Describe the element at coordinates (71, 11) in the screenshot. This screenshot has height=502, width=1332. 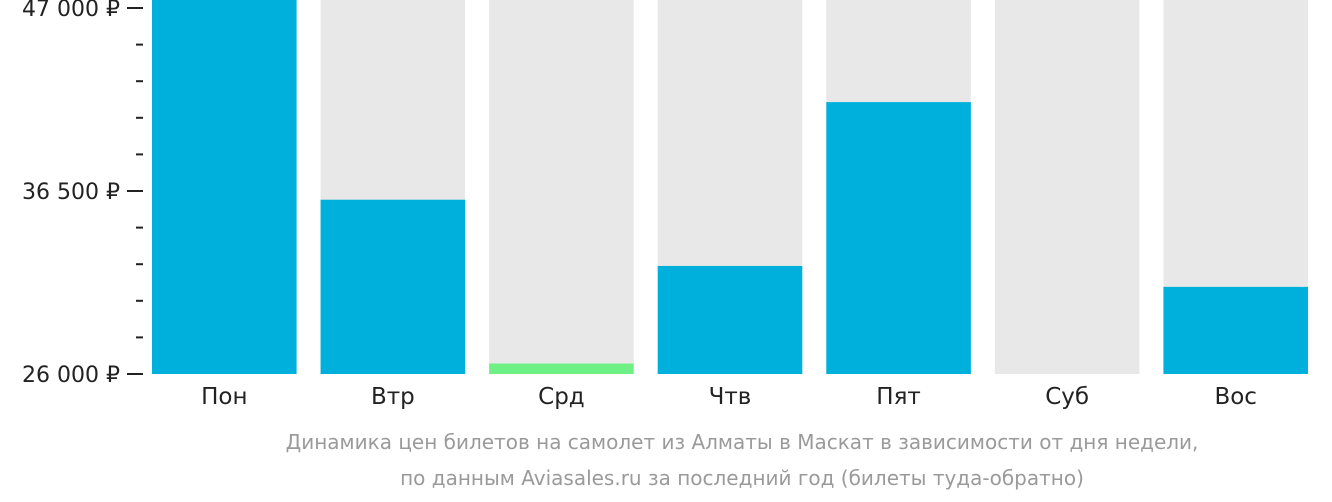
I see `y-tick-label: 47 000 ₽` at that location.